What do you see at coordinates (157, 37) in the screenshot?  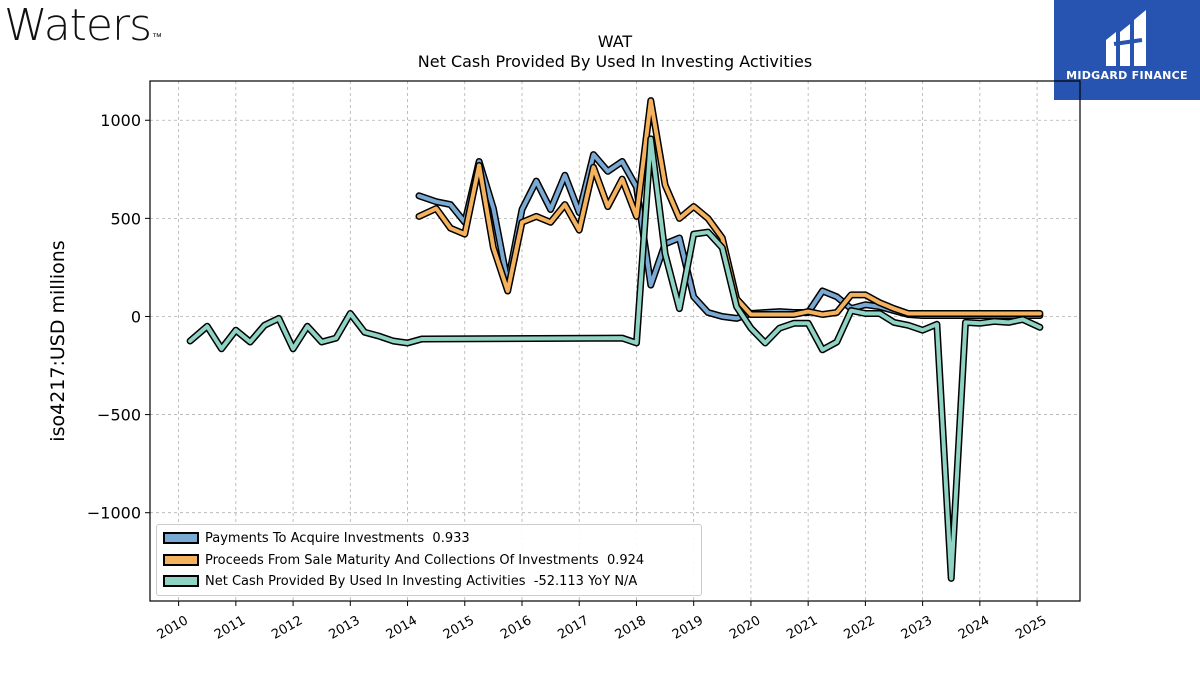 I see `trademark-symbol: ™` at bounding box center [157, 37].